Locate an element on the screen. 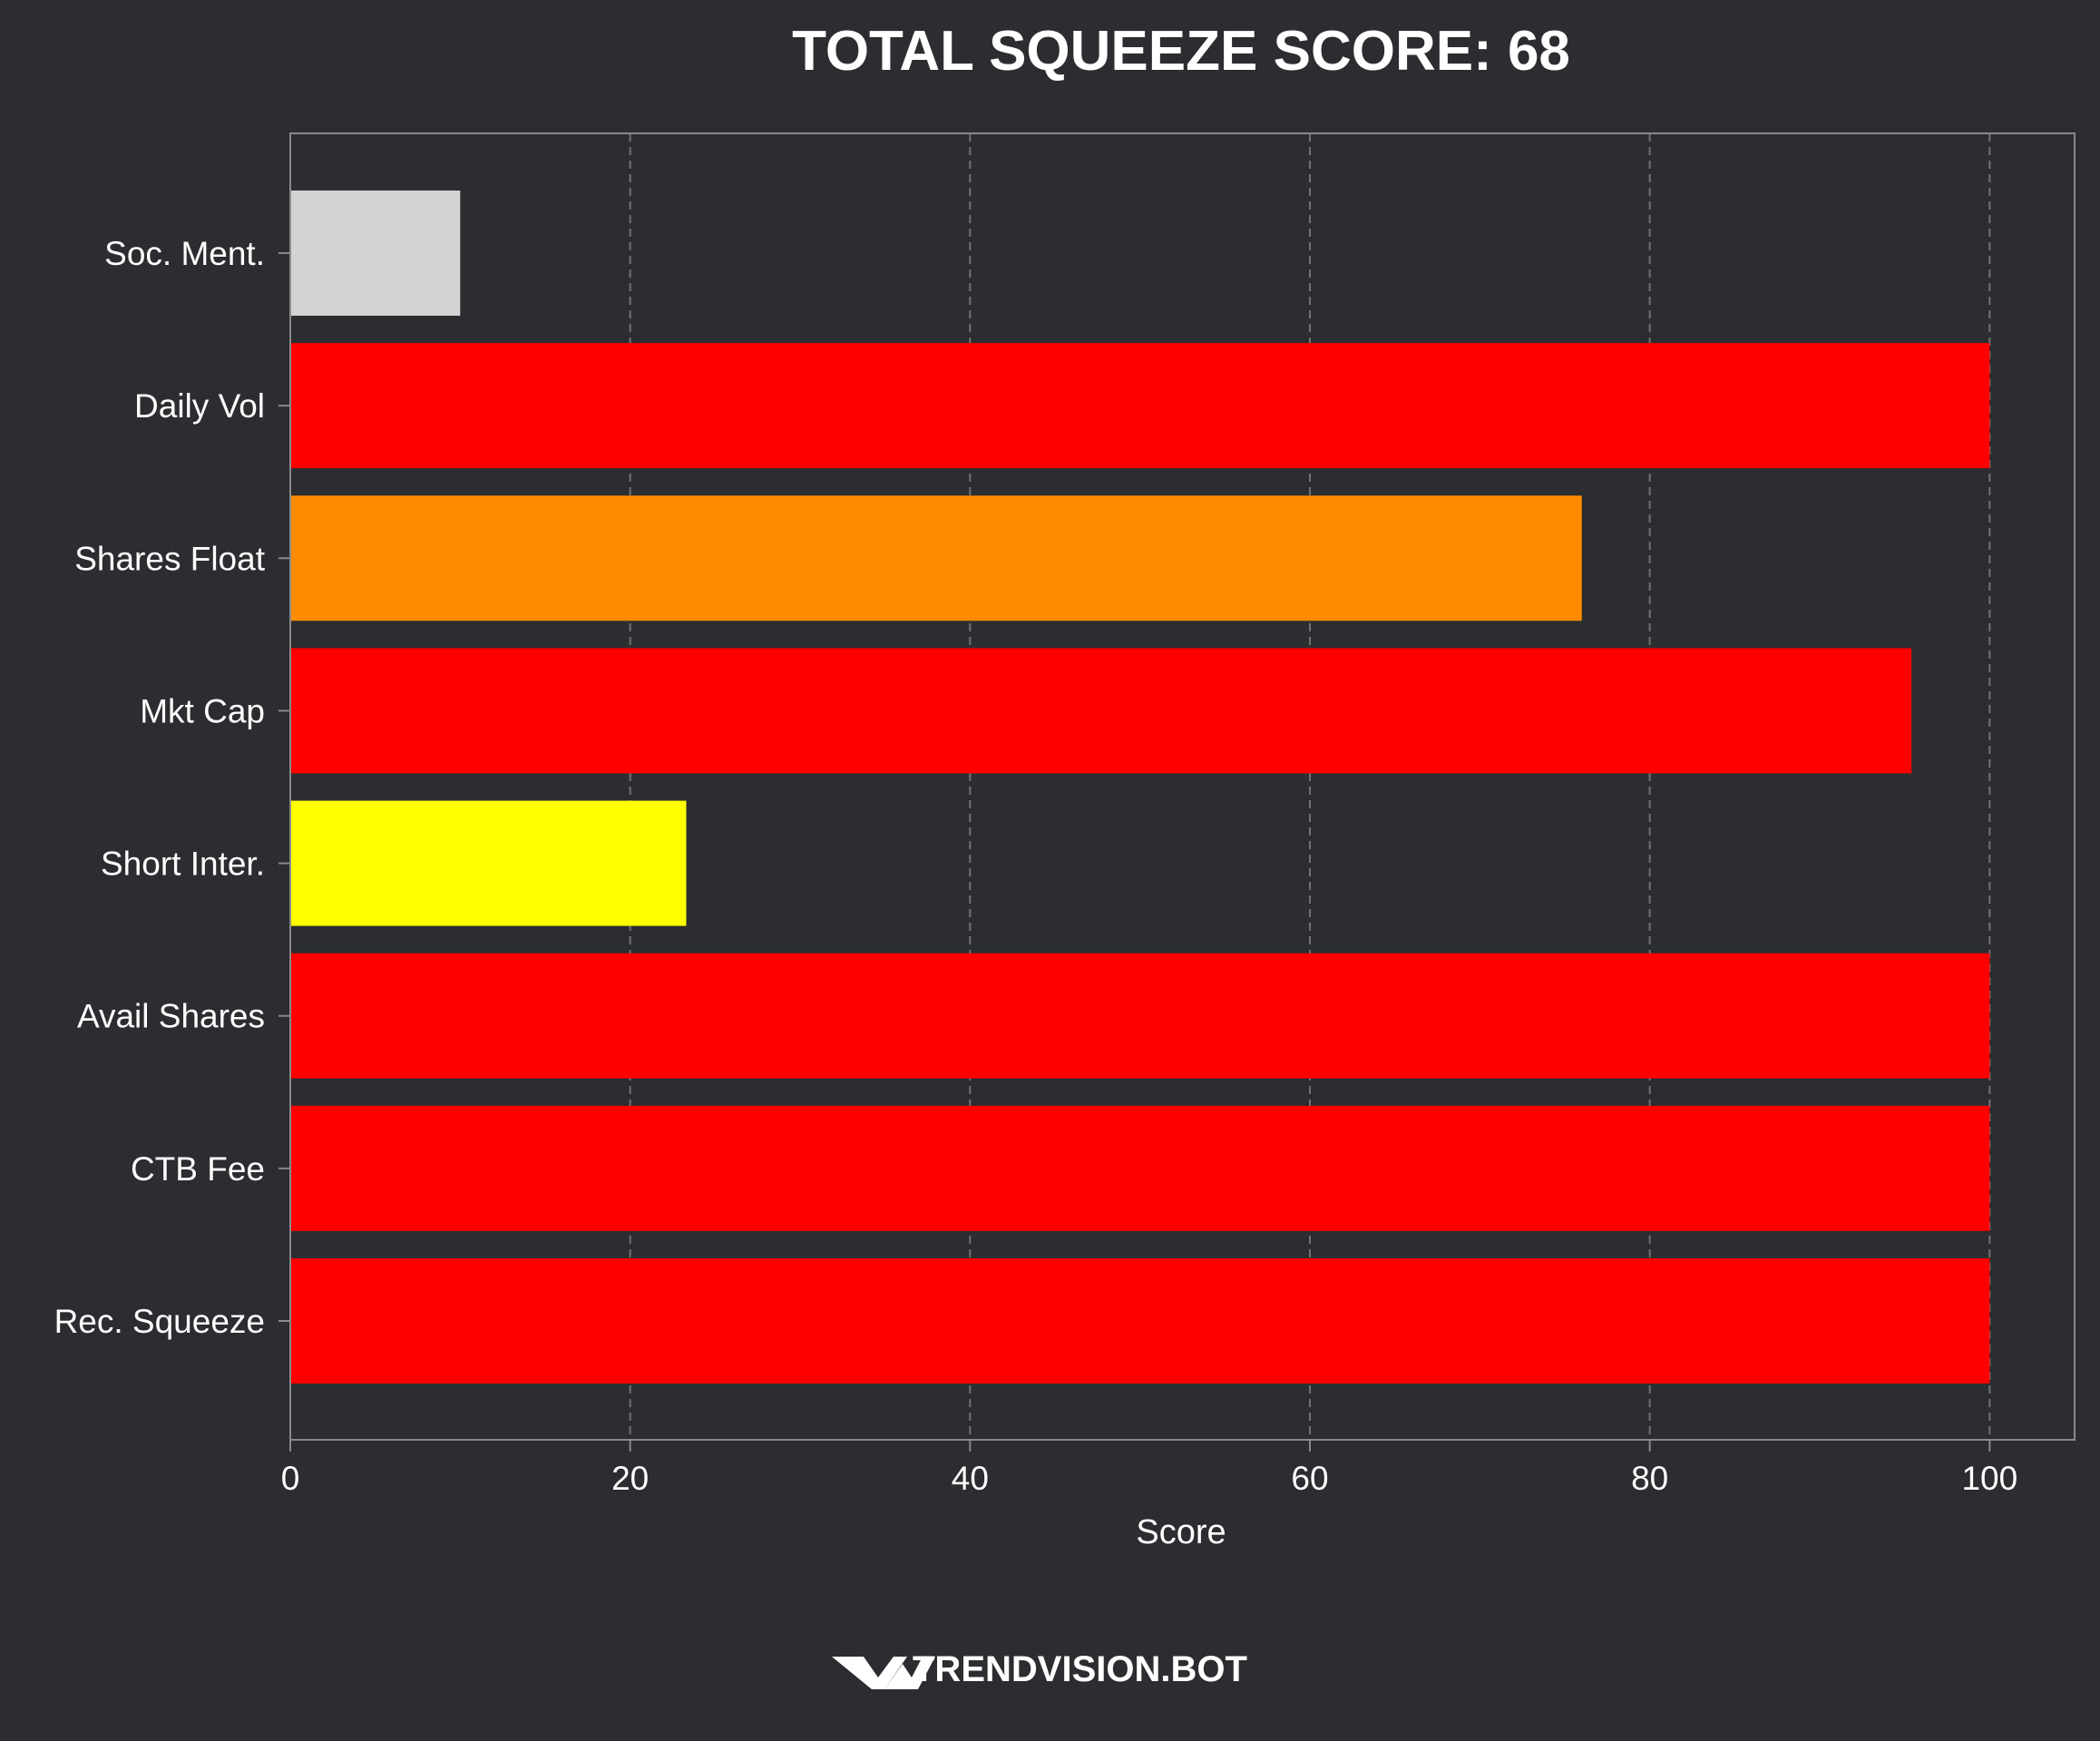 This screenshot has width=2100, height=1741. y-tick-label: Rec. Squeeze is located at coordinates (159, 1322).